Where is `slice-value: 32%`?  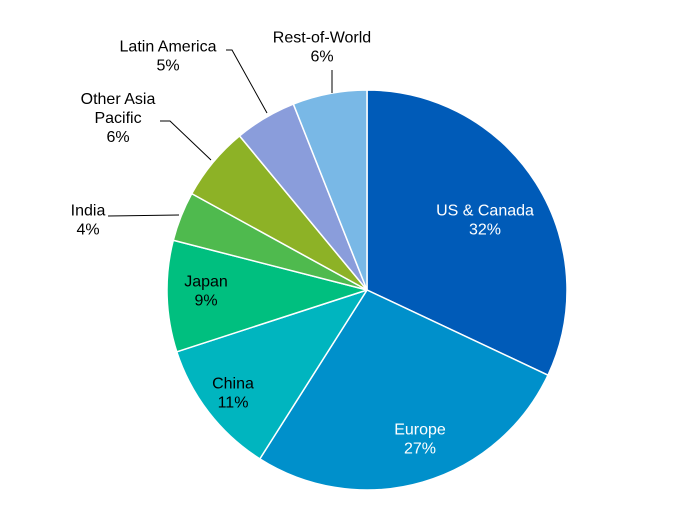 slice-value: 32% is located at coordinates (485, 230).